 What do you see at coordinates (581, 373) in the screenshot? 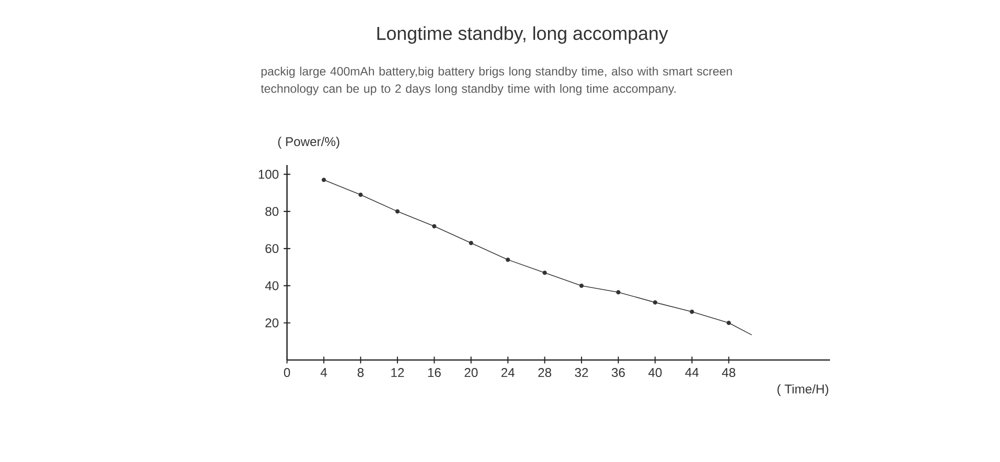
I see `x-tick-label: 32` at bounding box center [581, 373].